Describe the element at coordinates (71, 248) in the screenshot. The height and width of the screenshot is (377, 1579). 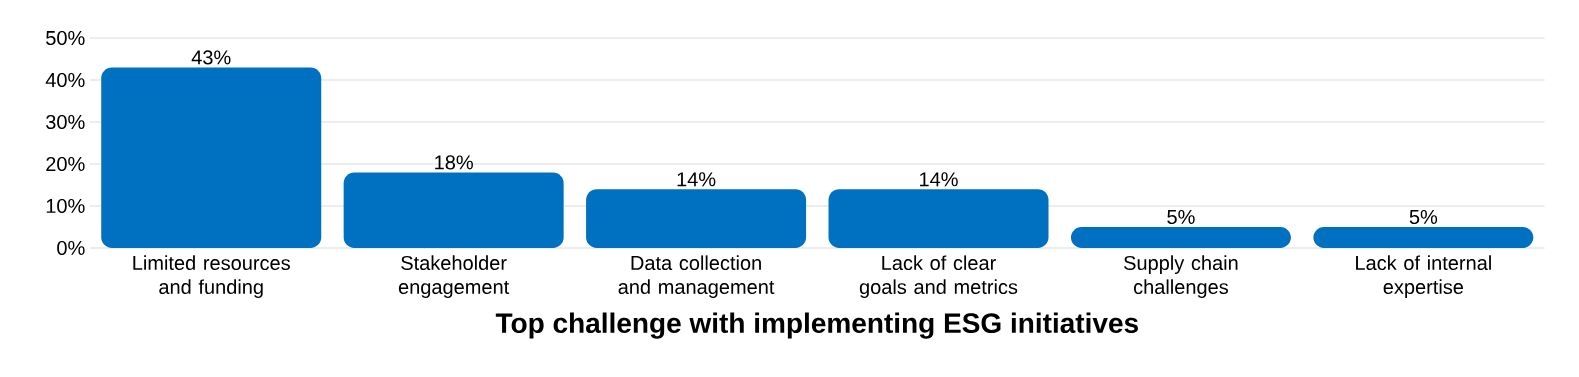
I see `y-tick-label: 0%` at that location.